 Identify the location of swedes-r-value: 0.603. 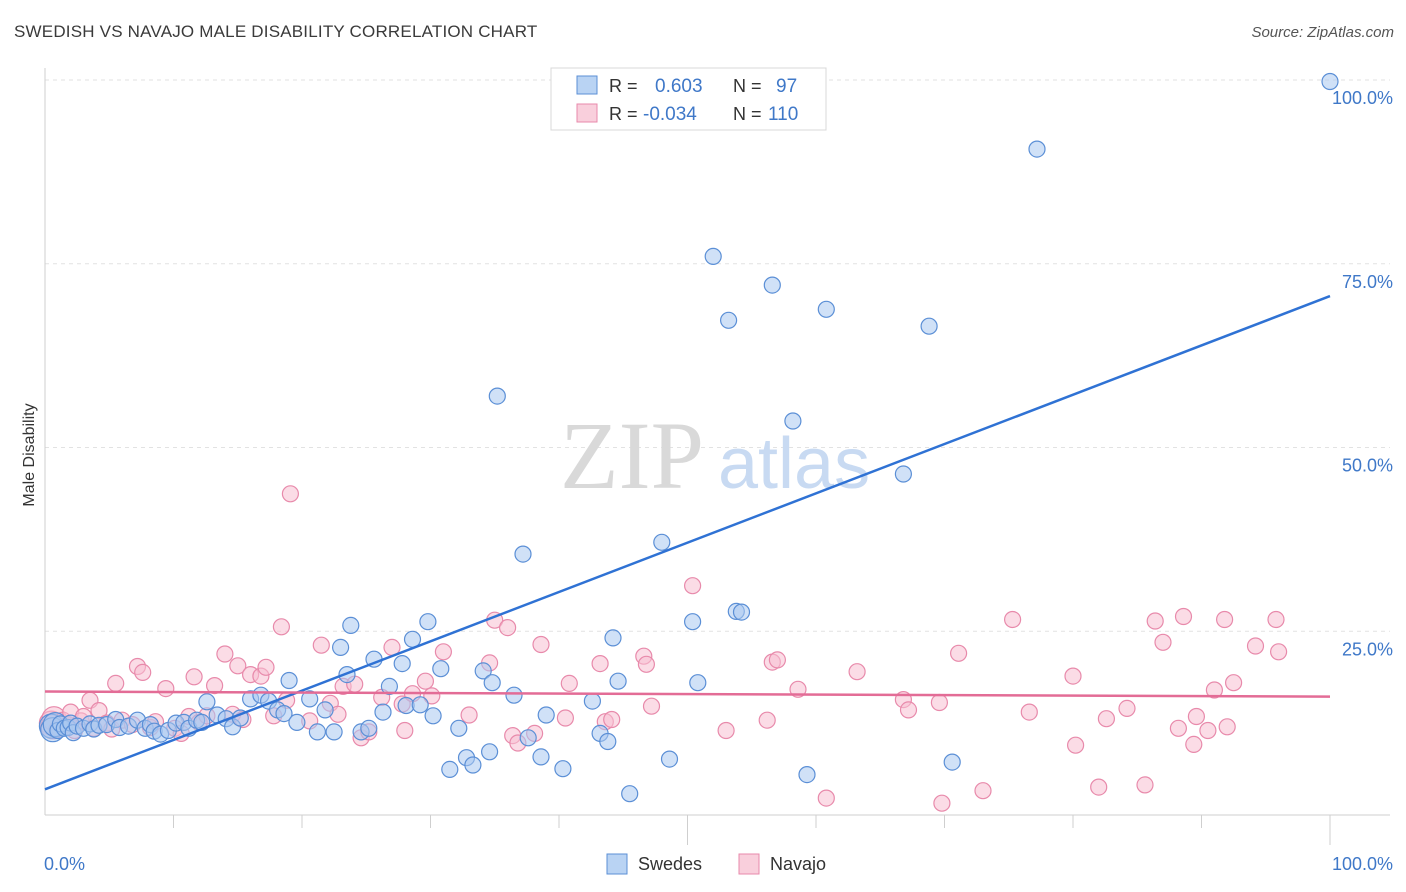
(679, 86).